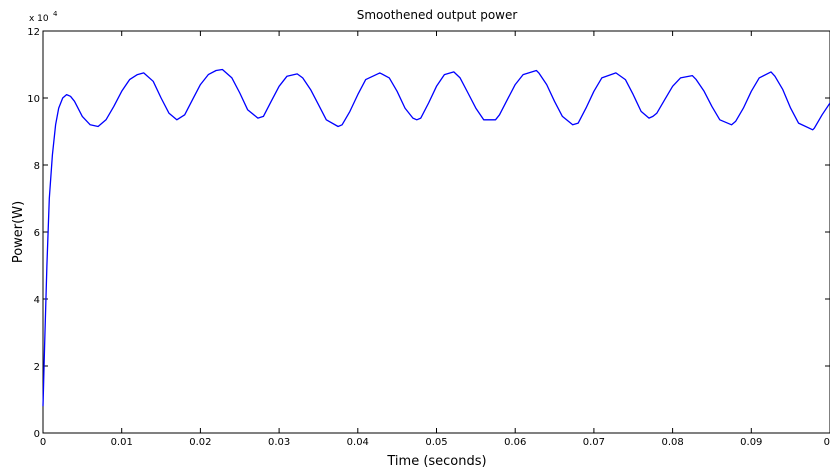 The height and width of the screenshot is (470, 830). What do you see at coordinates (751, 442) in the screenshot?
I see `x-tick-label: 0.09` at bounding box center [751, 442].